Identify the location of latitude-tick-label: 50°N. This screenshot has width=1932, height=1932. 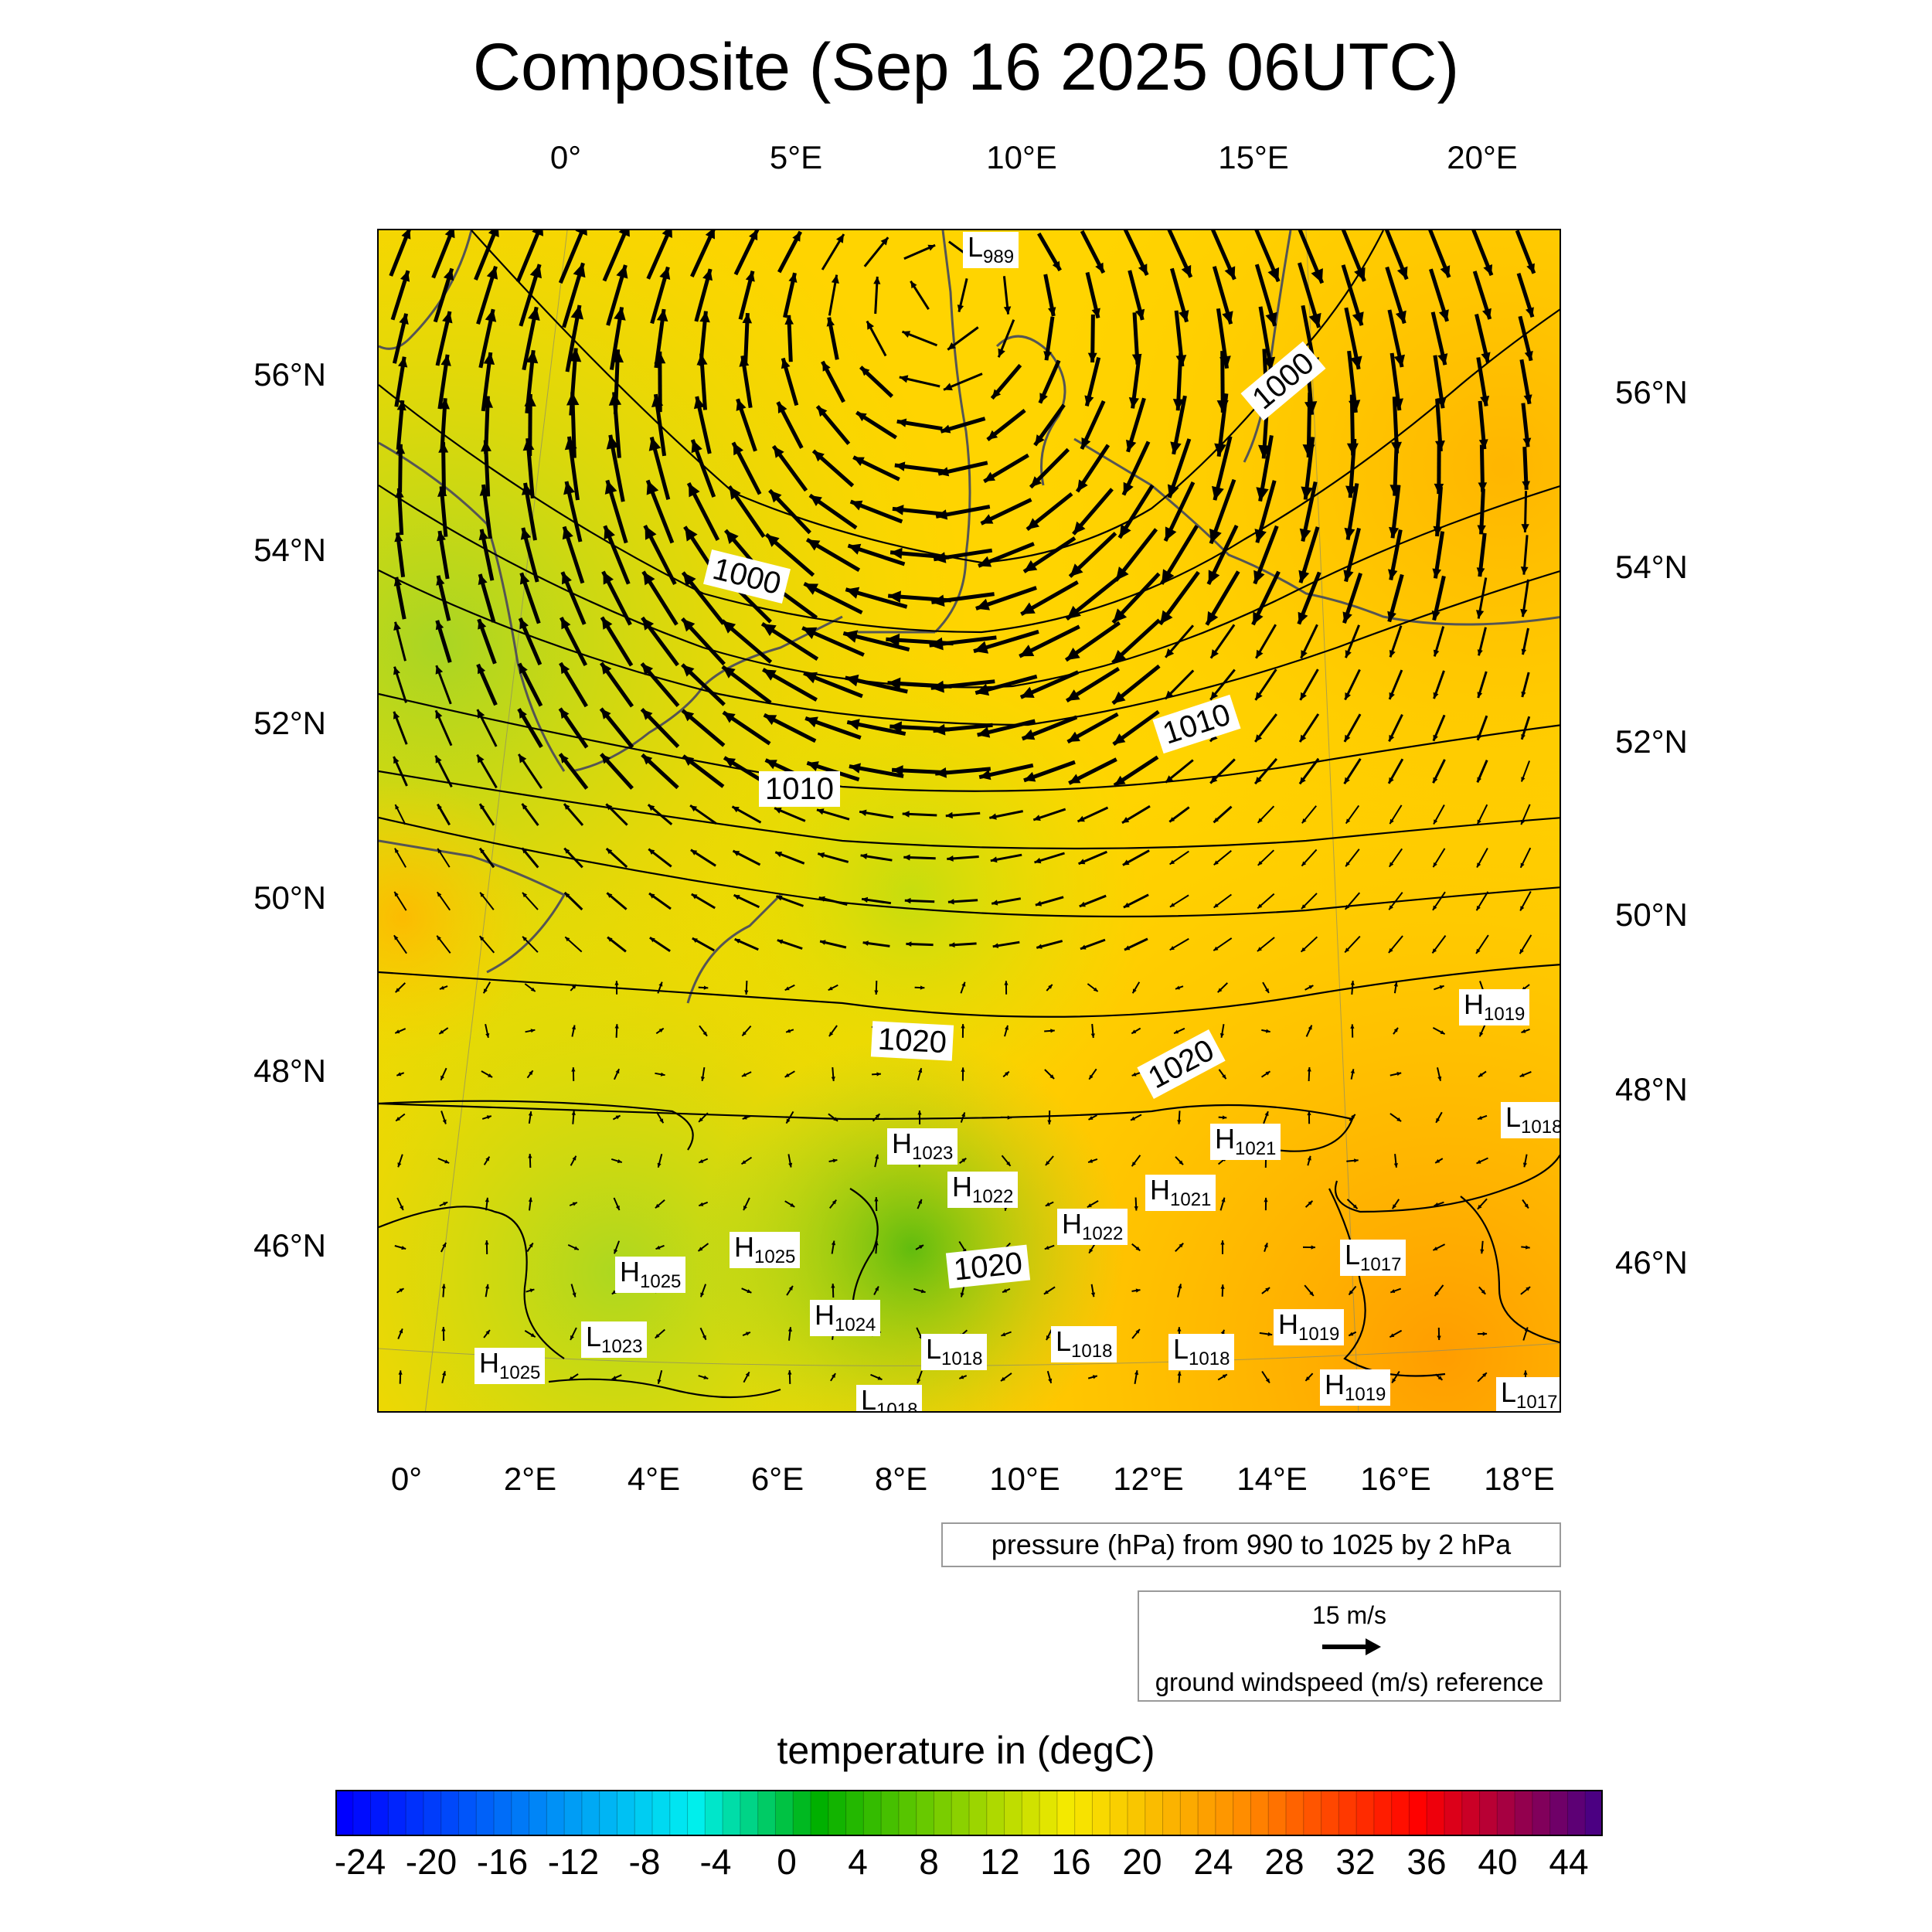
(289, 898).